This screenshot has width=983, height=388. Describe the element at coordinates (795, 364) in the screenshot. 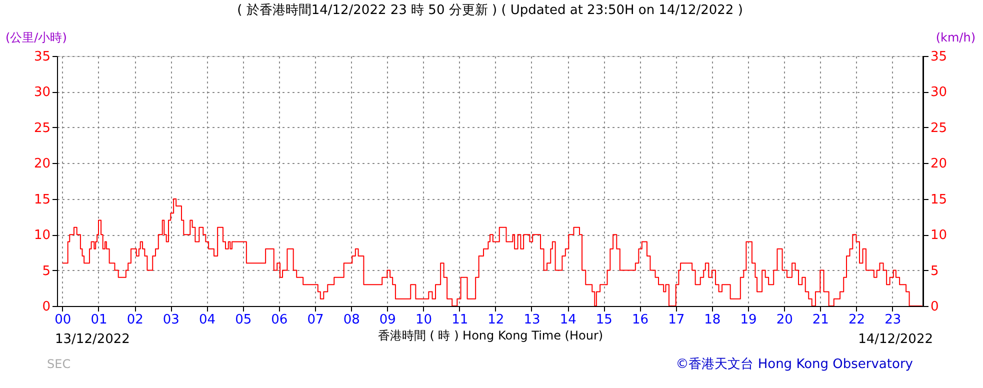

I see `text: ©香港天文台 Hong Kong Observatory` at that location.